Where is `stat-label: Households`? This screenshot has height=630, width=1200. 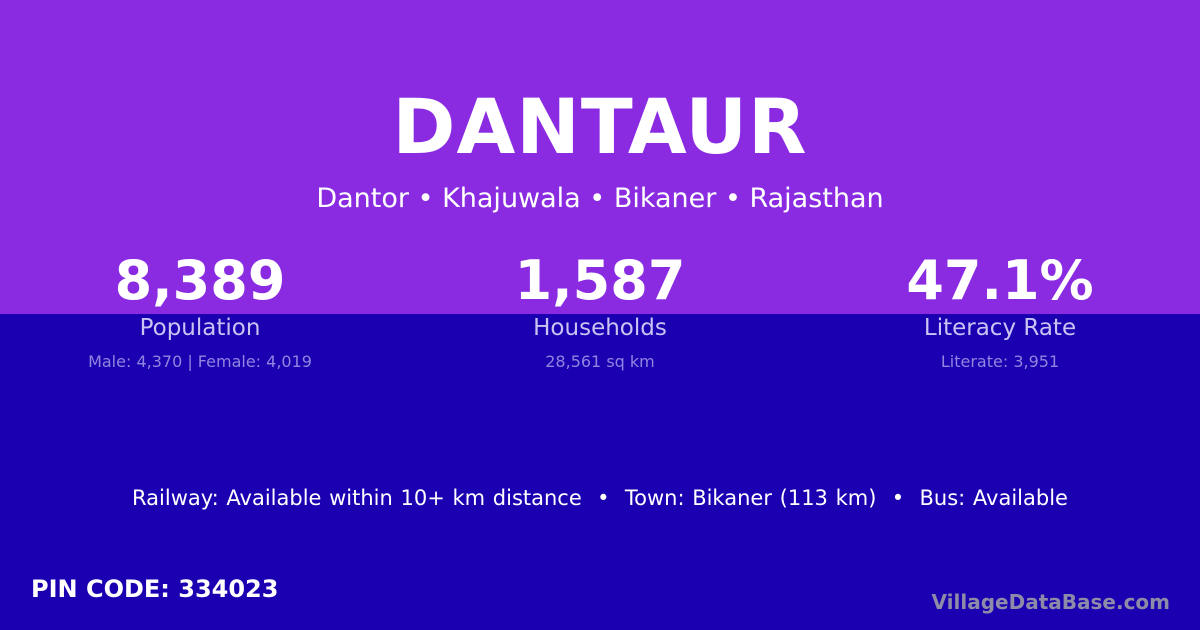
stat-label: Households is located at coordinates (600, 328).